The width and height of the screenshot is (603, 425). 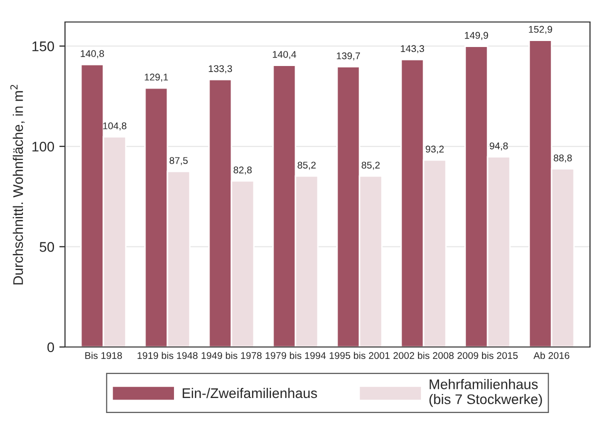 I want to click on y-tick-label: 100, so click(x=43, y=147).